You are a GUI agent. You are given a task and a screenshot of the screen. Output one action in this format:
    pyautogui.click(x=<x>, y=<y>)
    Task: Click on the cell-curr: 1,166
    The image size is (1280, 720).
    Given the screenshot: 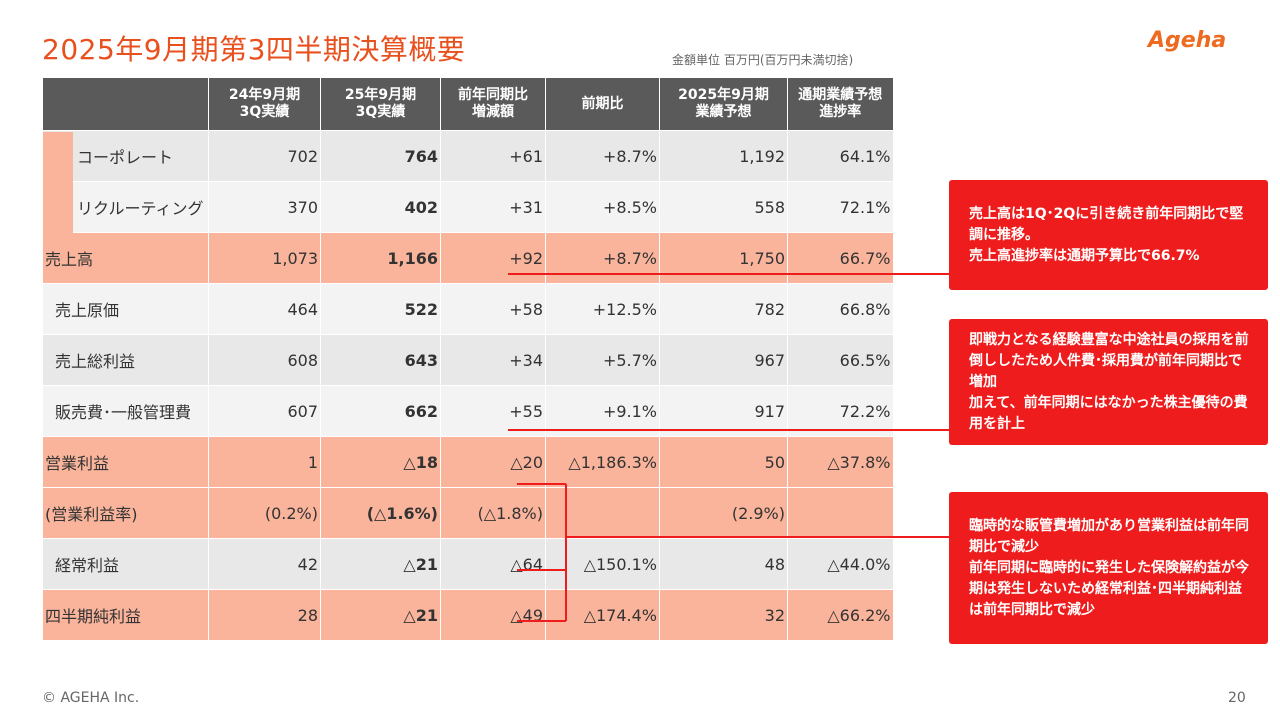 What is the action you would take?
    pyautogui.click(x=380, y=258)
    